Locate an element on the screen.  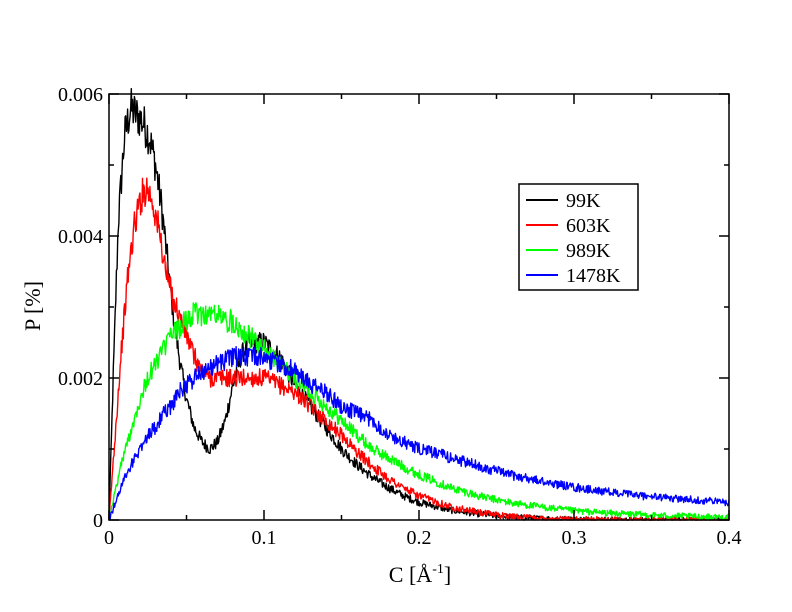
y-tick-label: 0 is located at coordinates (98, 521).